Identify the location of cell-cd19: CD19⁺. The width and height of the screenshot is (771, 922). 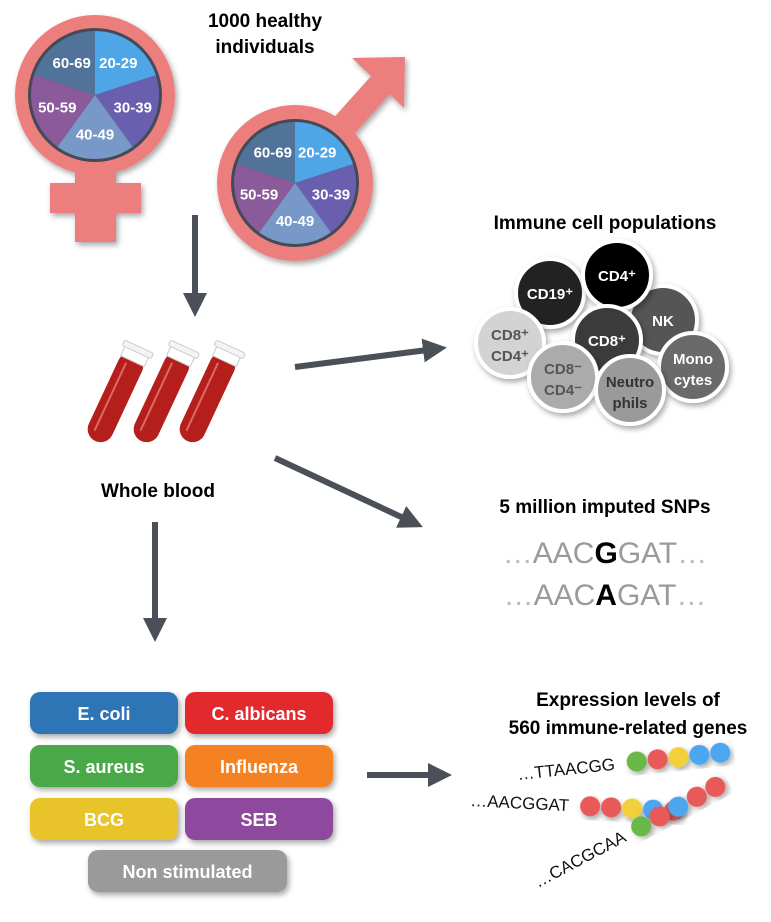
(550, 293).